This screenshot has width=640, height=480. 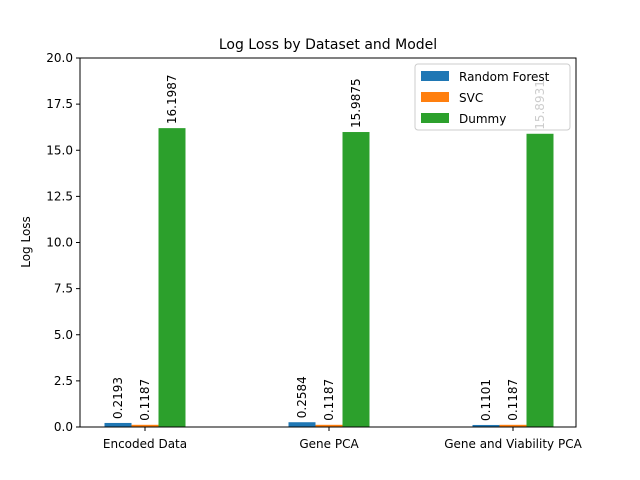 I want to click on y-tick-label: 15.0, so click(x=59, y=150).